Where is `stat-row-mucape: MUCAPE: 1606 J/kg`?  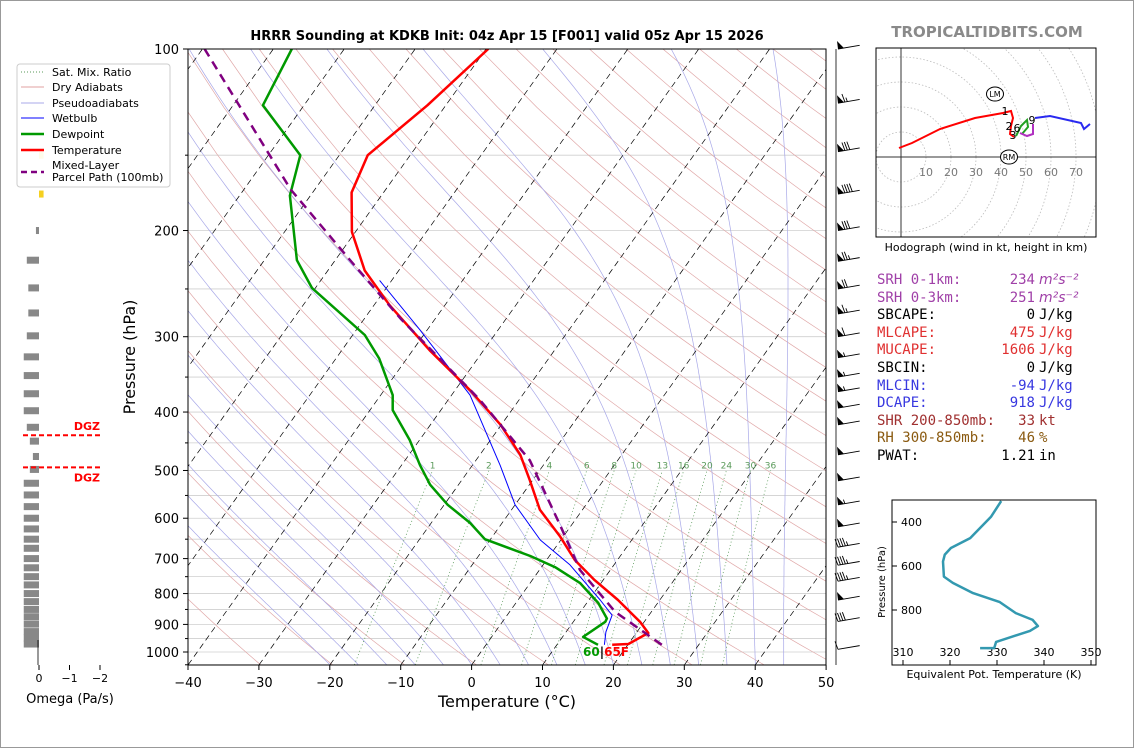
stat-row-mucape: MUCAPE: 1606 J/kg is located at coordinates (992, 351).